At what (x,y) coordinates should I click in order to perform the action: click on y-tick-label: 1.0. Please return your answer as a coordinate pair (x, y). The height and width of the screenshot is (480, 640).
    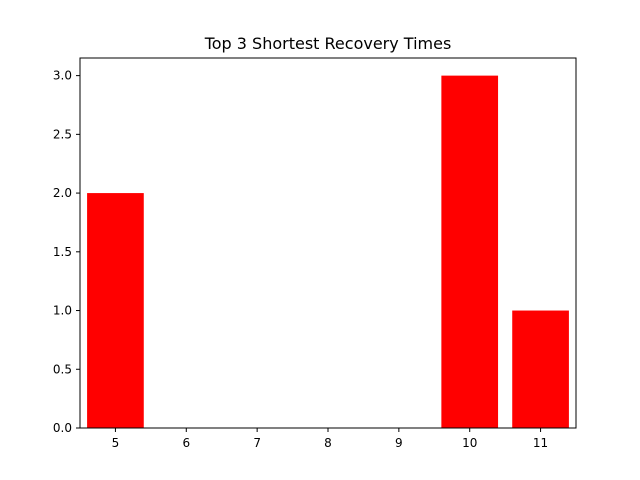
    Looking at the image, I should click on (62, 311).